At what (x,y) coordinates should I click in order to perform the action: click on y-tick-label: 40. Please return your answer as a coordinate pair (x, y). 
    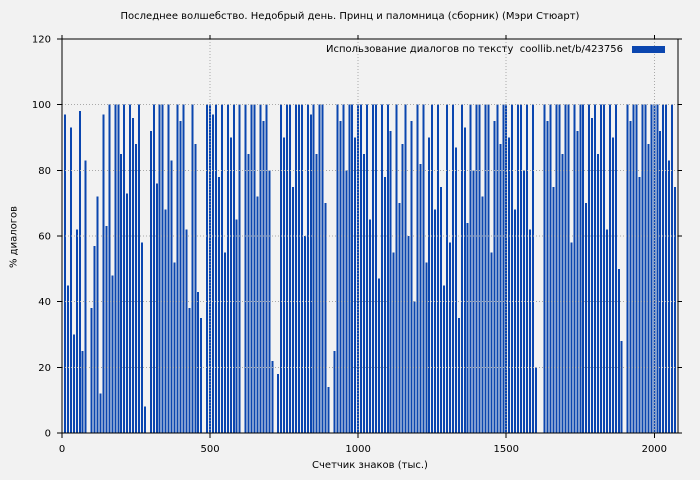
    Looking at the image, I should click on (44, 302).